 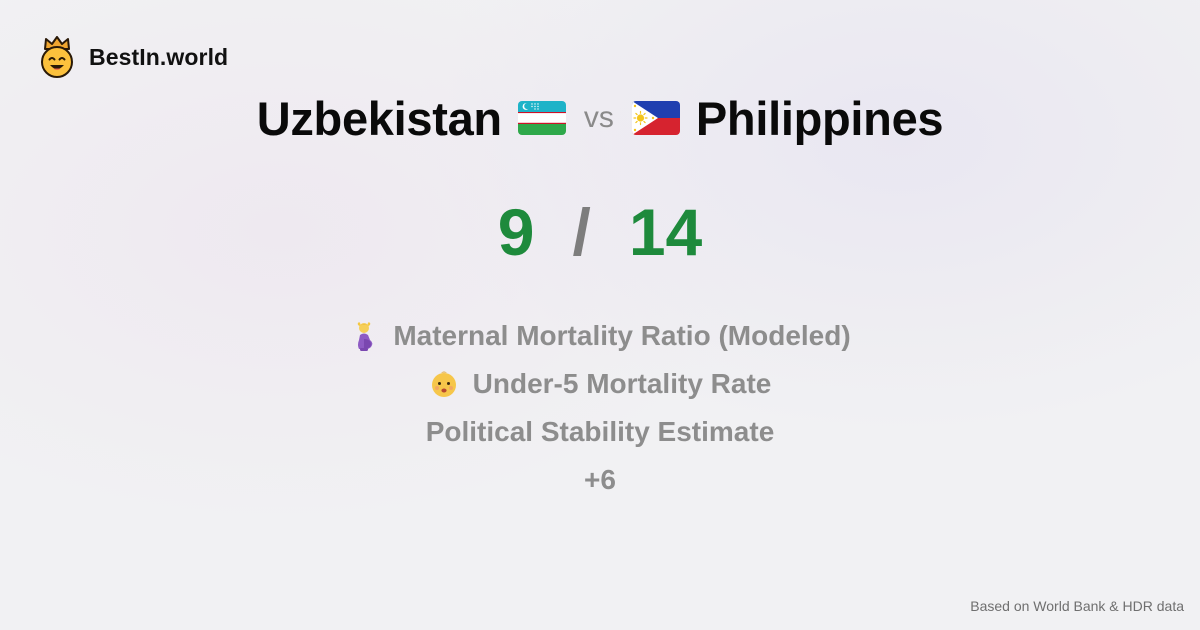 I want to click on country-a-name: Uzbekistan, so click(x=379, y=118).